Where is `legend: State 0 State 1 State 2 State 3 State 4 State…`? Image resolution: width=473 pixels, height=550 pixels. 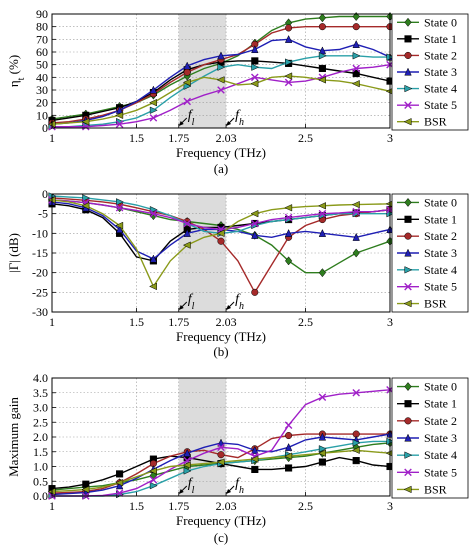 legend: State 0 State 1 State 2 State 3 State 4 State… is located at coordinates (430, 438).